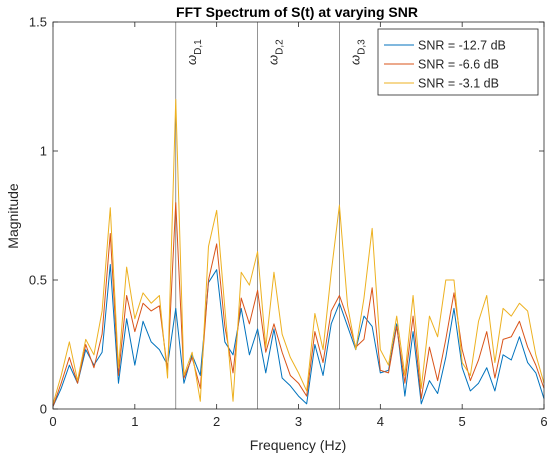  Describe the element at coordinates (462, 46) in the screenshot. I see `legend-label-1: SNR = -12.7 dB` at that location.